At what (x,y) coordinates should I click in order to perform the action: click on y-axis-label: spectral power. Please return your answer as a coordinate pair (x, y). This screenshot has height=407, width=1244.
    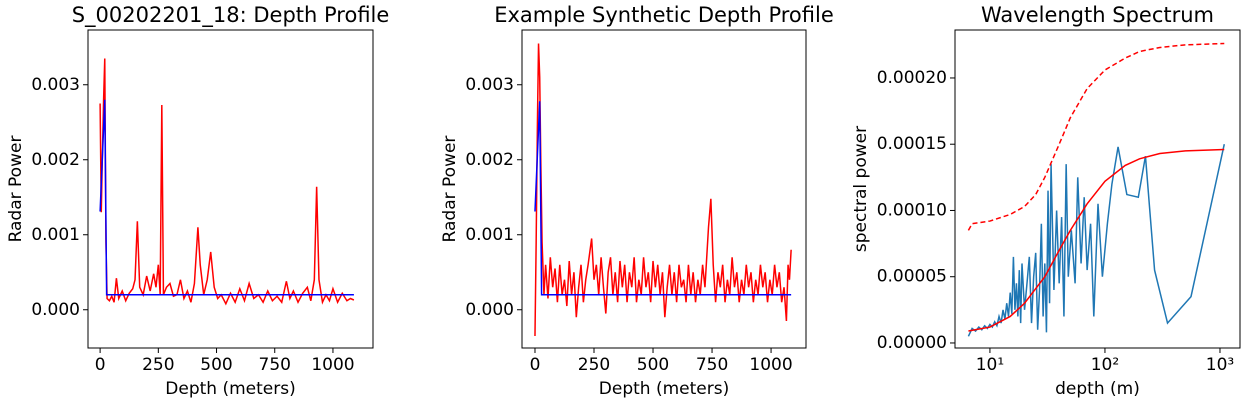
    Looking at the image, I should click on (861, 189).